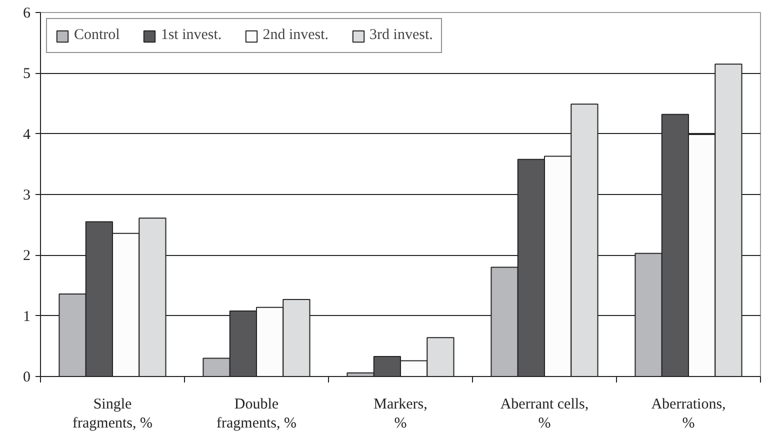 The width and height of the screenshot is (772, 434). I want to click on x-tick-label: Single fragments, %, so click(112, 414).